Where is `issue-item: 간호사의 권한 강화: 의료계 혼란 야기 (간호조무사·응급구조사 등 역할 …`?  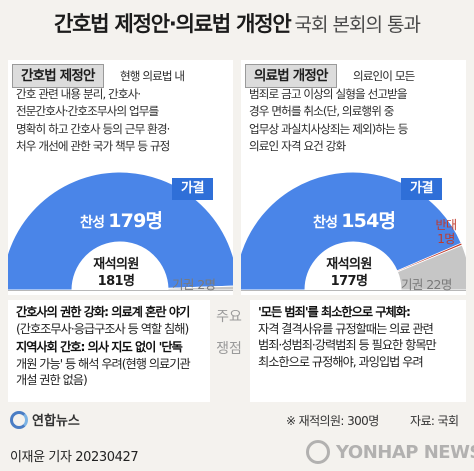 issue-item: 간호사의 권한 강화: 의료계 혼란 야기 (간호조무사·응급구조사 등 역할 … is located at coordinates (109, 320).